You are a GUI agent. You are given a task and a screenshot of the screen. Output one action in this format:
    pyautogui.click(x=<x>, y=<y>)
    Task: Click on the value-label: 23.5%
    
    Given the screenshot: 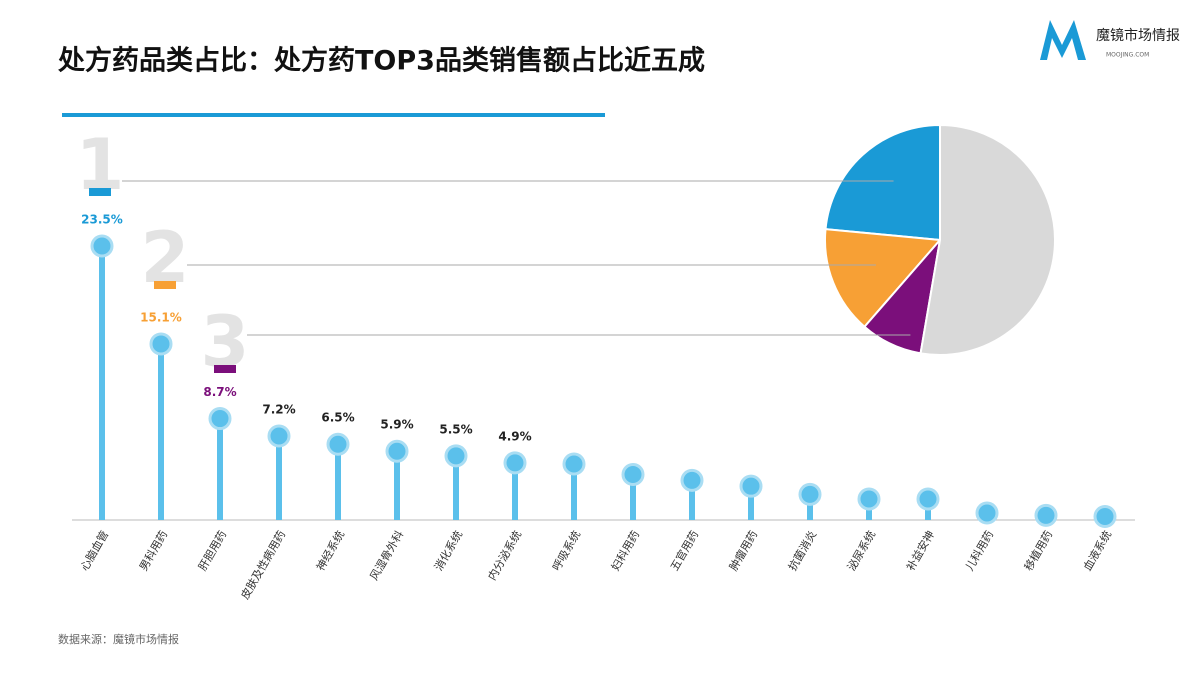 What is the action you would take?
    pyautogui.click(x=102, y=220)
    